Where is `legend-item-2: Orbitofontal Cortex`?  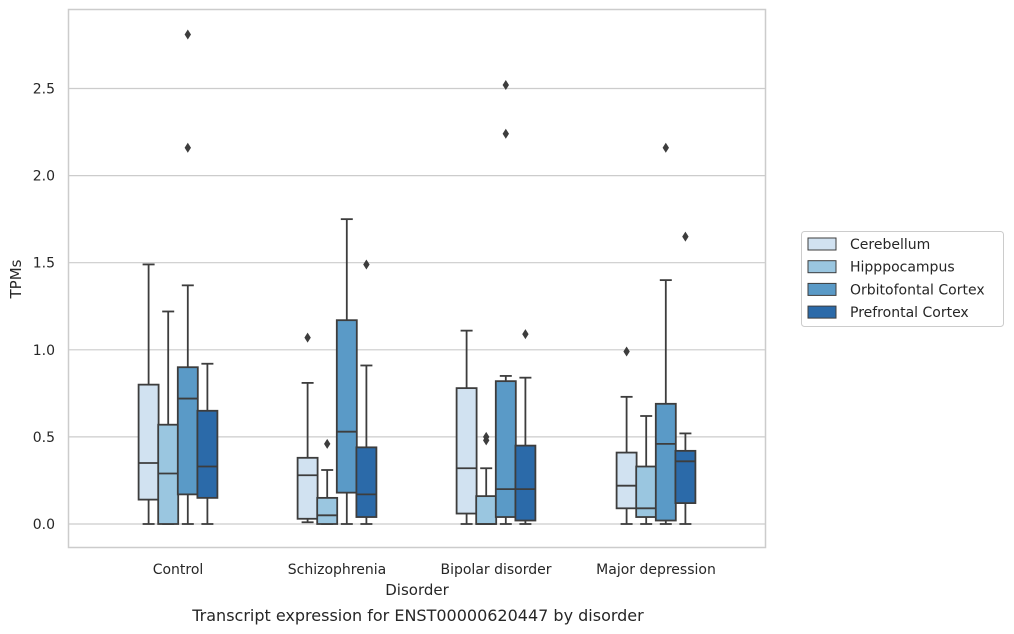
legend-item-2: Orbitofontal Cortex is located at coordinates (896, 290).